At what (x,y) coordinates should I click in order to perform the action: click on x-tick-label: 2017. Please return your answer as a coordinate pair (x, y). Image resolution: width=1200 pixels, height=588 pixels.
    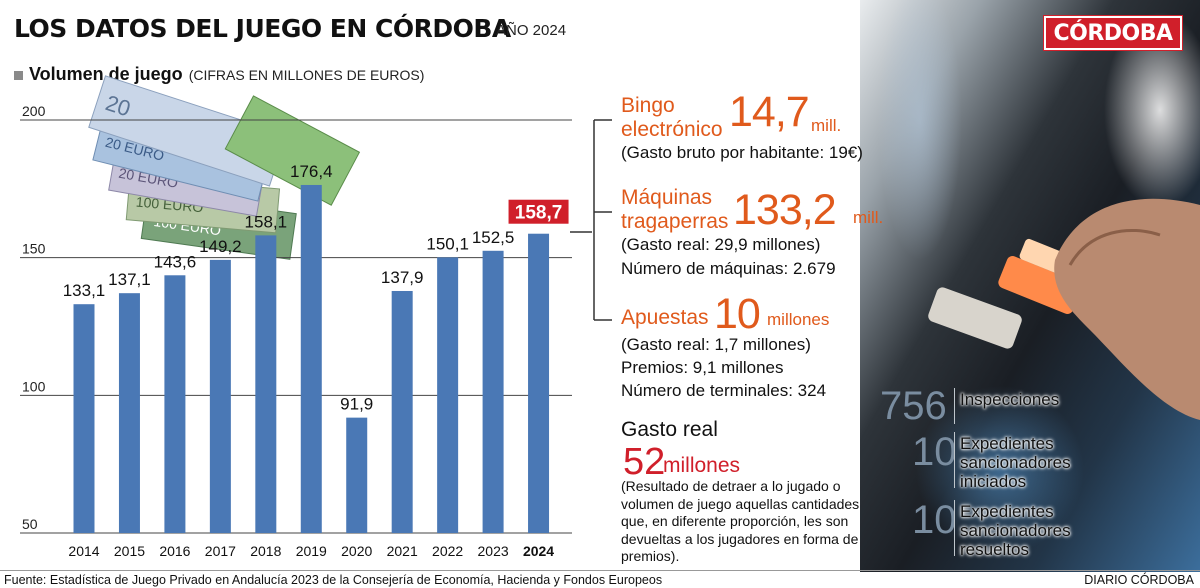
    Looking at the image, I should click on (220, 551).